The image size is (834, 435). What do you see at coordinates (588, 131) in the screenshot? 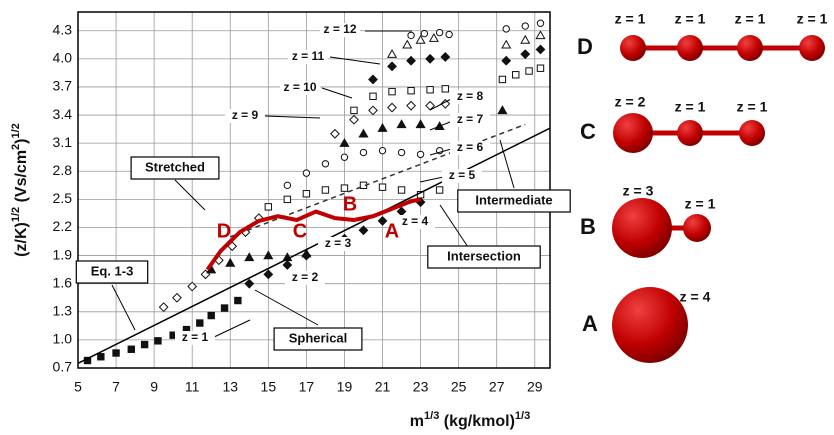
I see `molecule-label: C` at bounding box center [588, 131].